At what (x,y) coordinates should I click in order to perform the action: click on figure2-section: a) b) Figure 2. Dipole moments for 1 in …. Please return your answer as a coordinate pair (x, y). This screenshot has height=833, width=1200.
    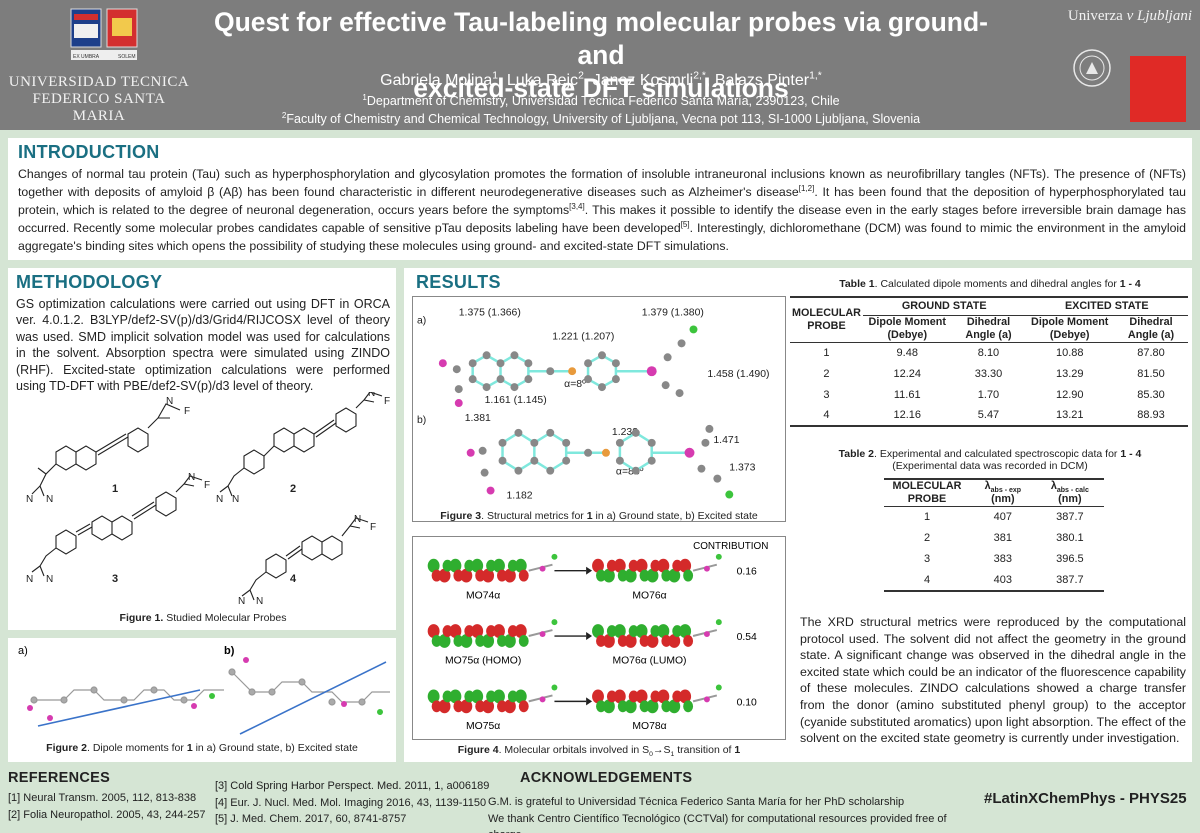
    Looking at the image, I should click on (202, 700).